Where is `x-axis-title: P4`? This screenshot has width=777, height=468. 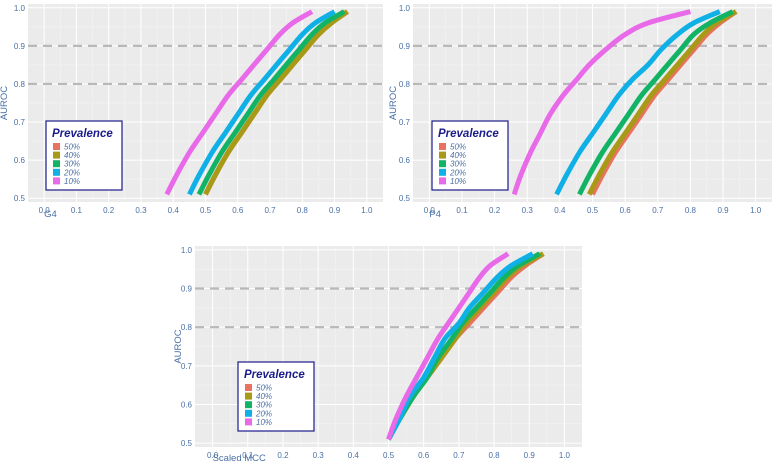
x-axis-title: P4 is located at coordinates (435, 214).